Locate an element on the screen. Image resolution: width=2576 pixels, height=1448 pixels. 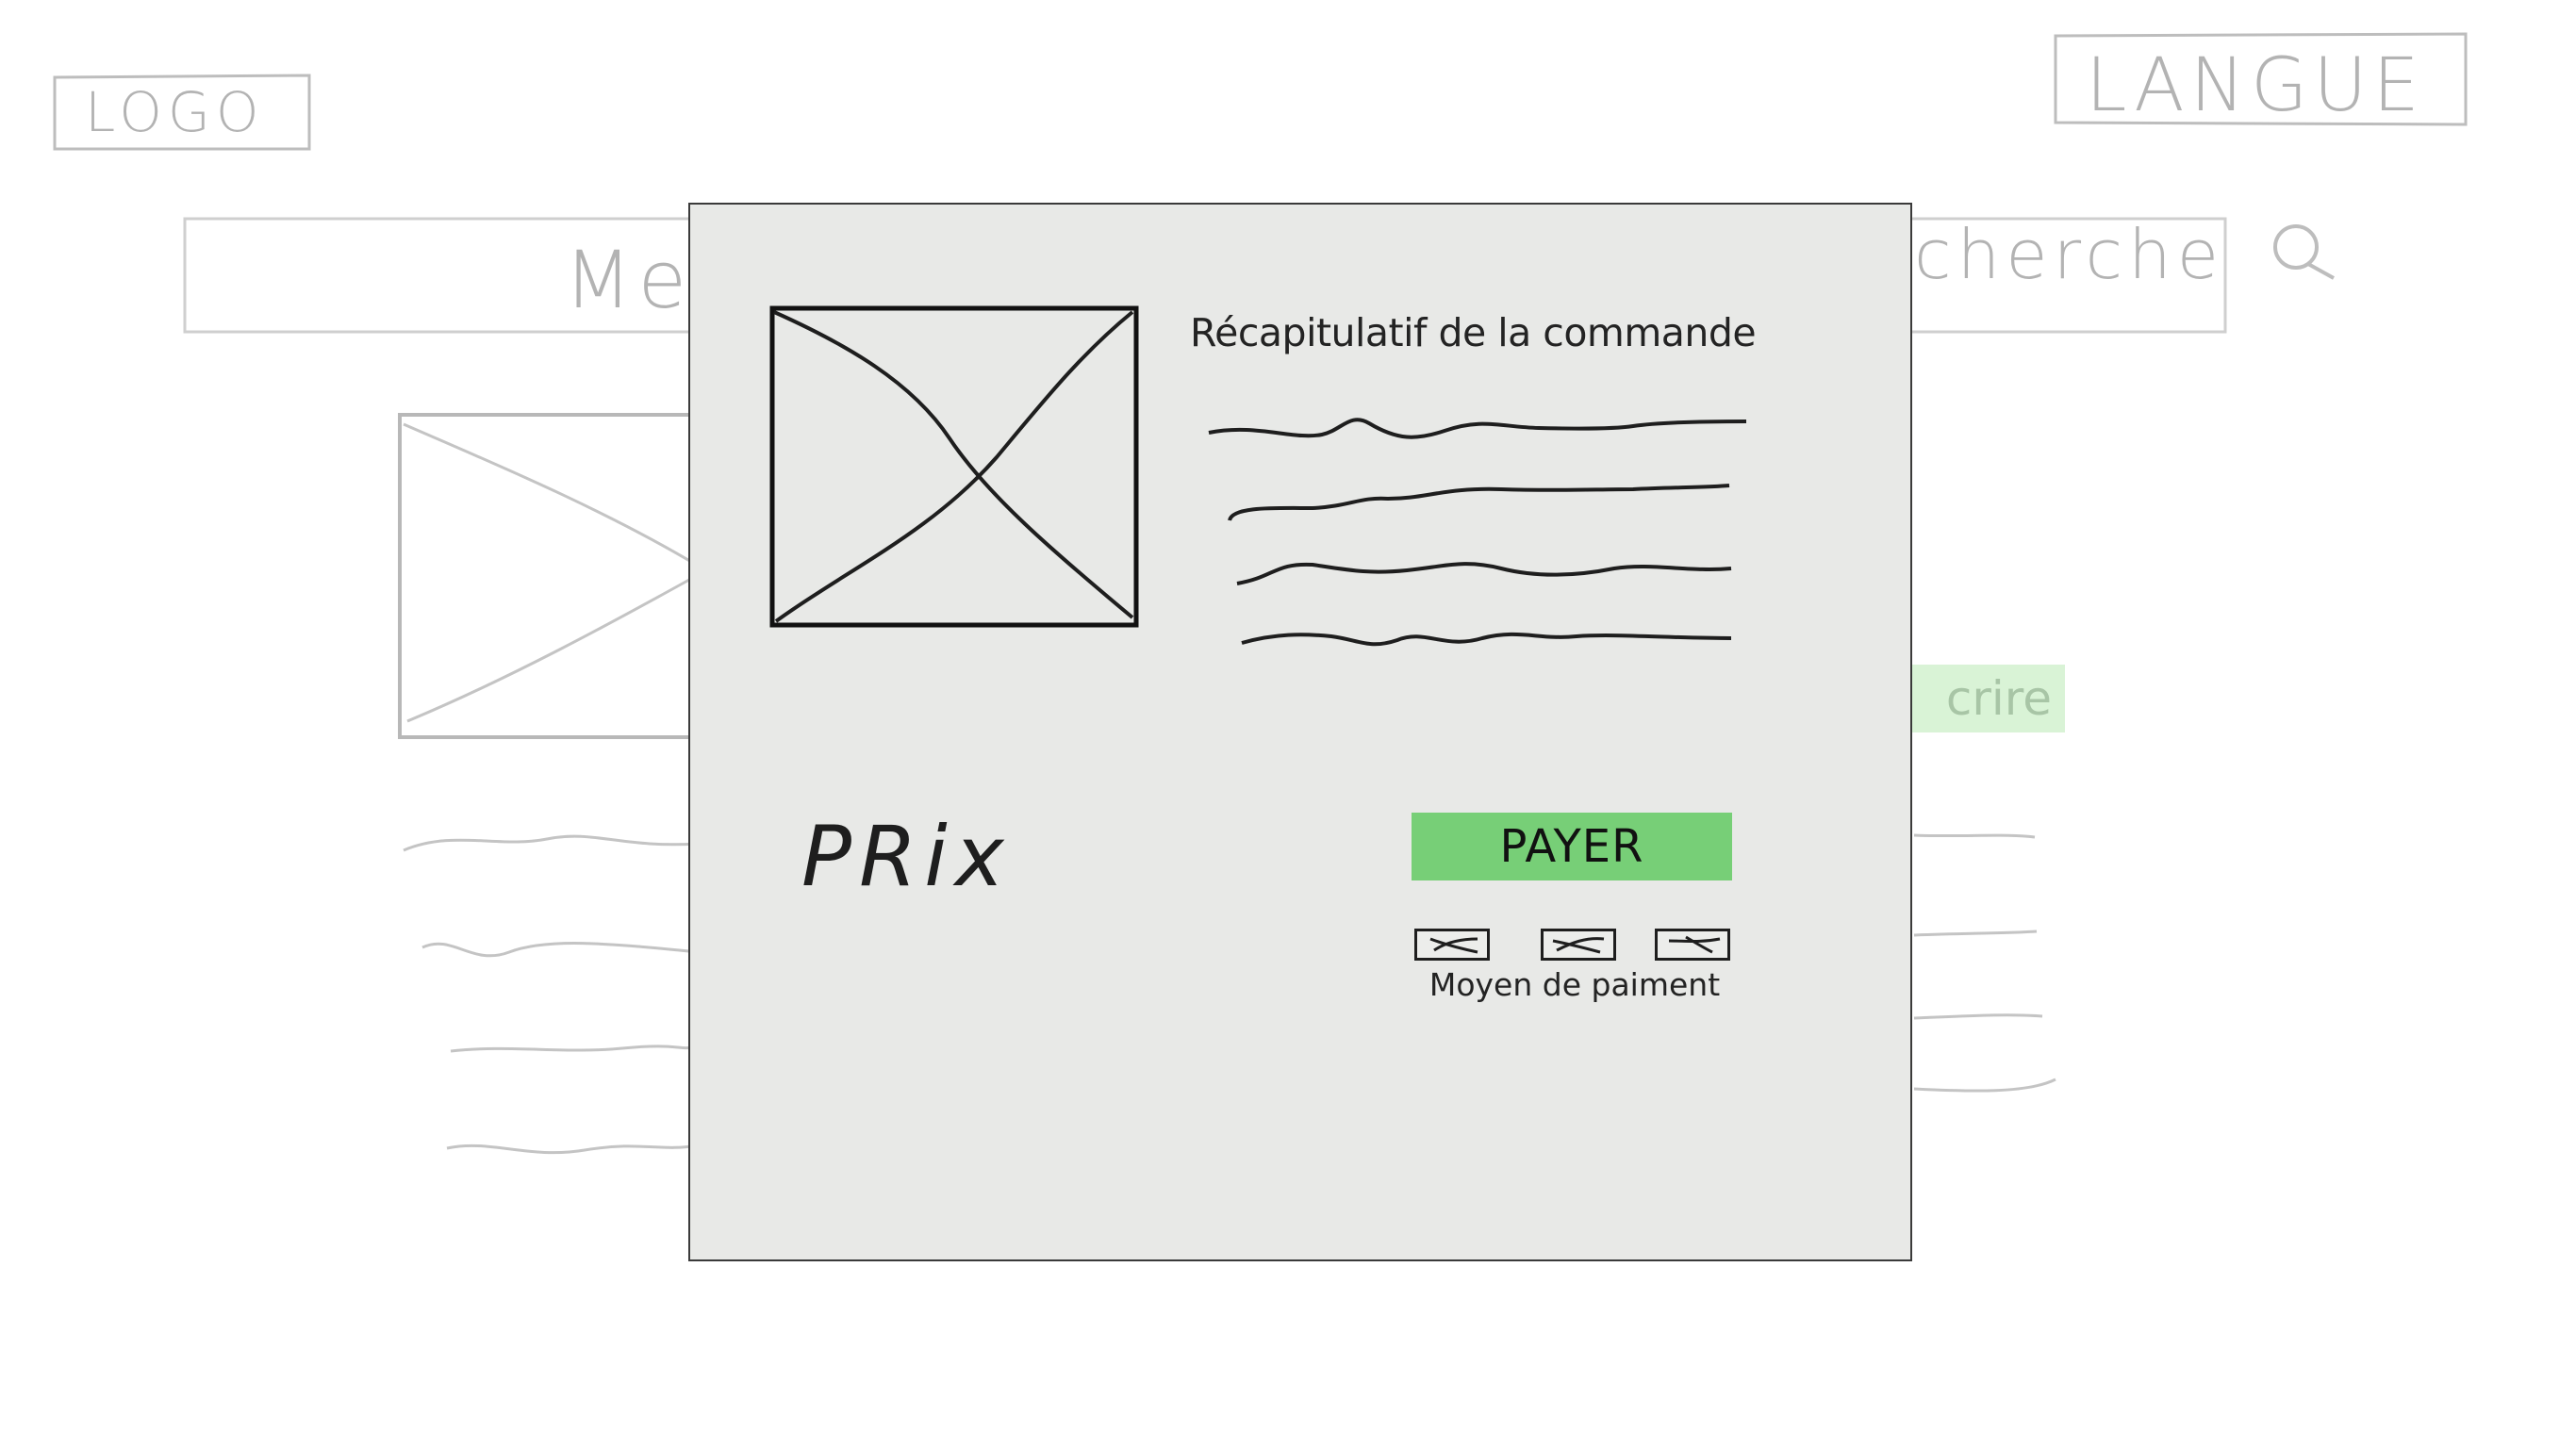
search-icon is located at coordinates (2304, 252).